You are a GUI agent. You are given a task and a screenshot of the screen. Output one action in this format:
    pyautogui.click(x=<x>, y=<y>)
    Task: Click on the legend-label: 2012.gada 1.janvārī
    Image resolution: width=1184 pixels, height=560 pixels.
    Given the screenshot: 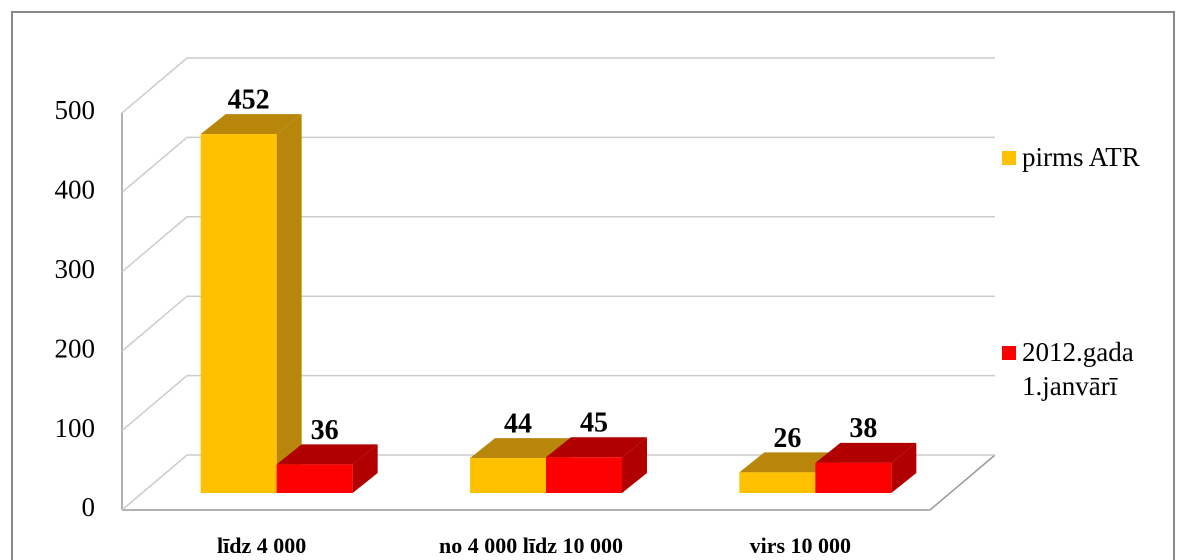 What is the action you would take?
    pyautogui.click(x=1078, y=369)
    